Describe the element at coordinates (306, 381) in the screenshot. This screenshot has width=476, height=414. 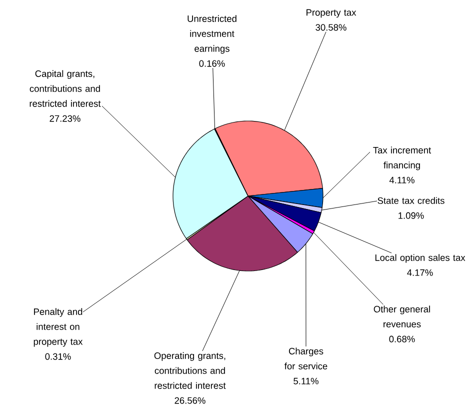
I see `data-label: 5.11%` at that location.